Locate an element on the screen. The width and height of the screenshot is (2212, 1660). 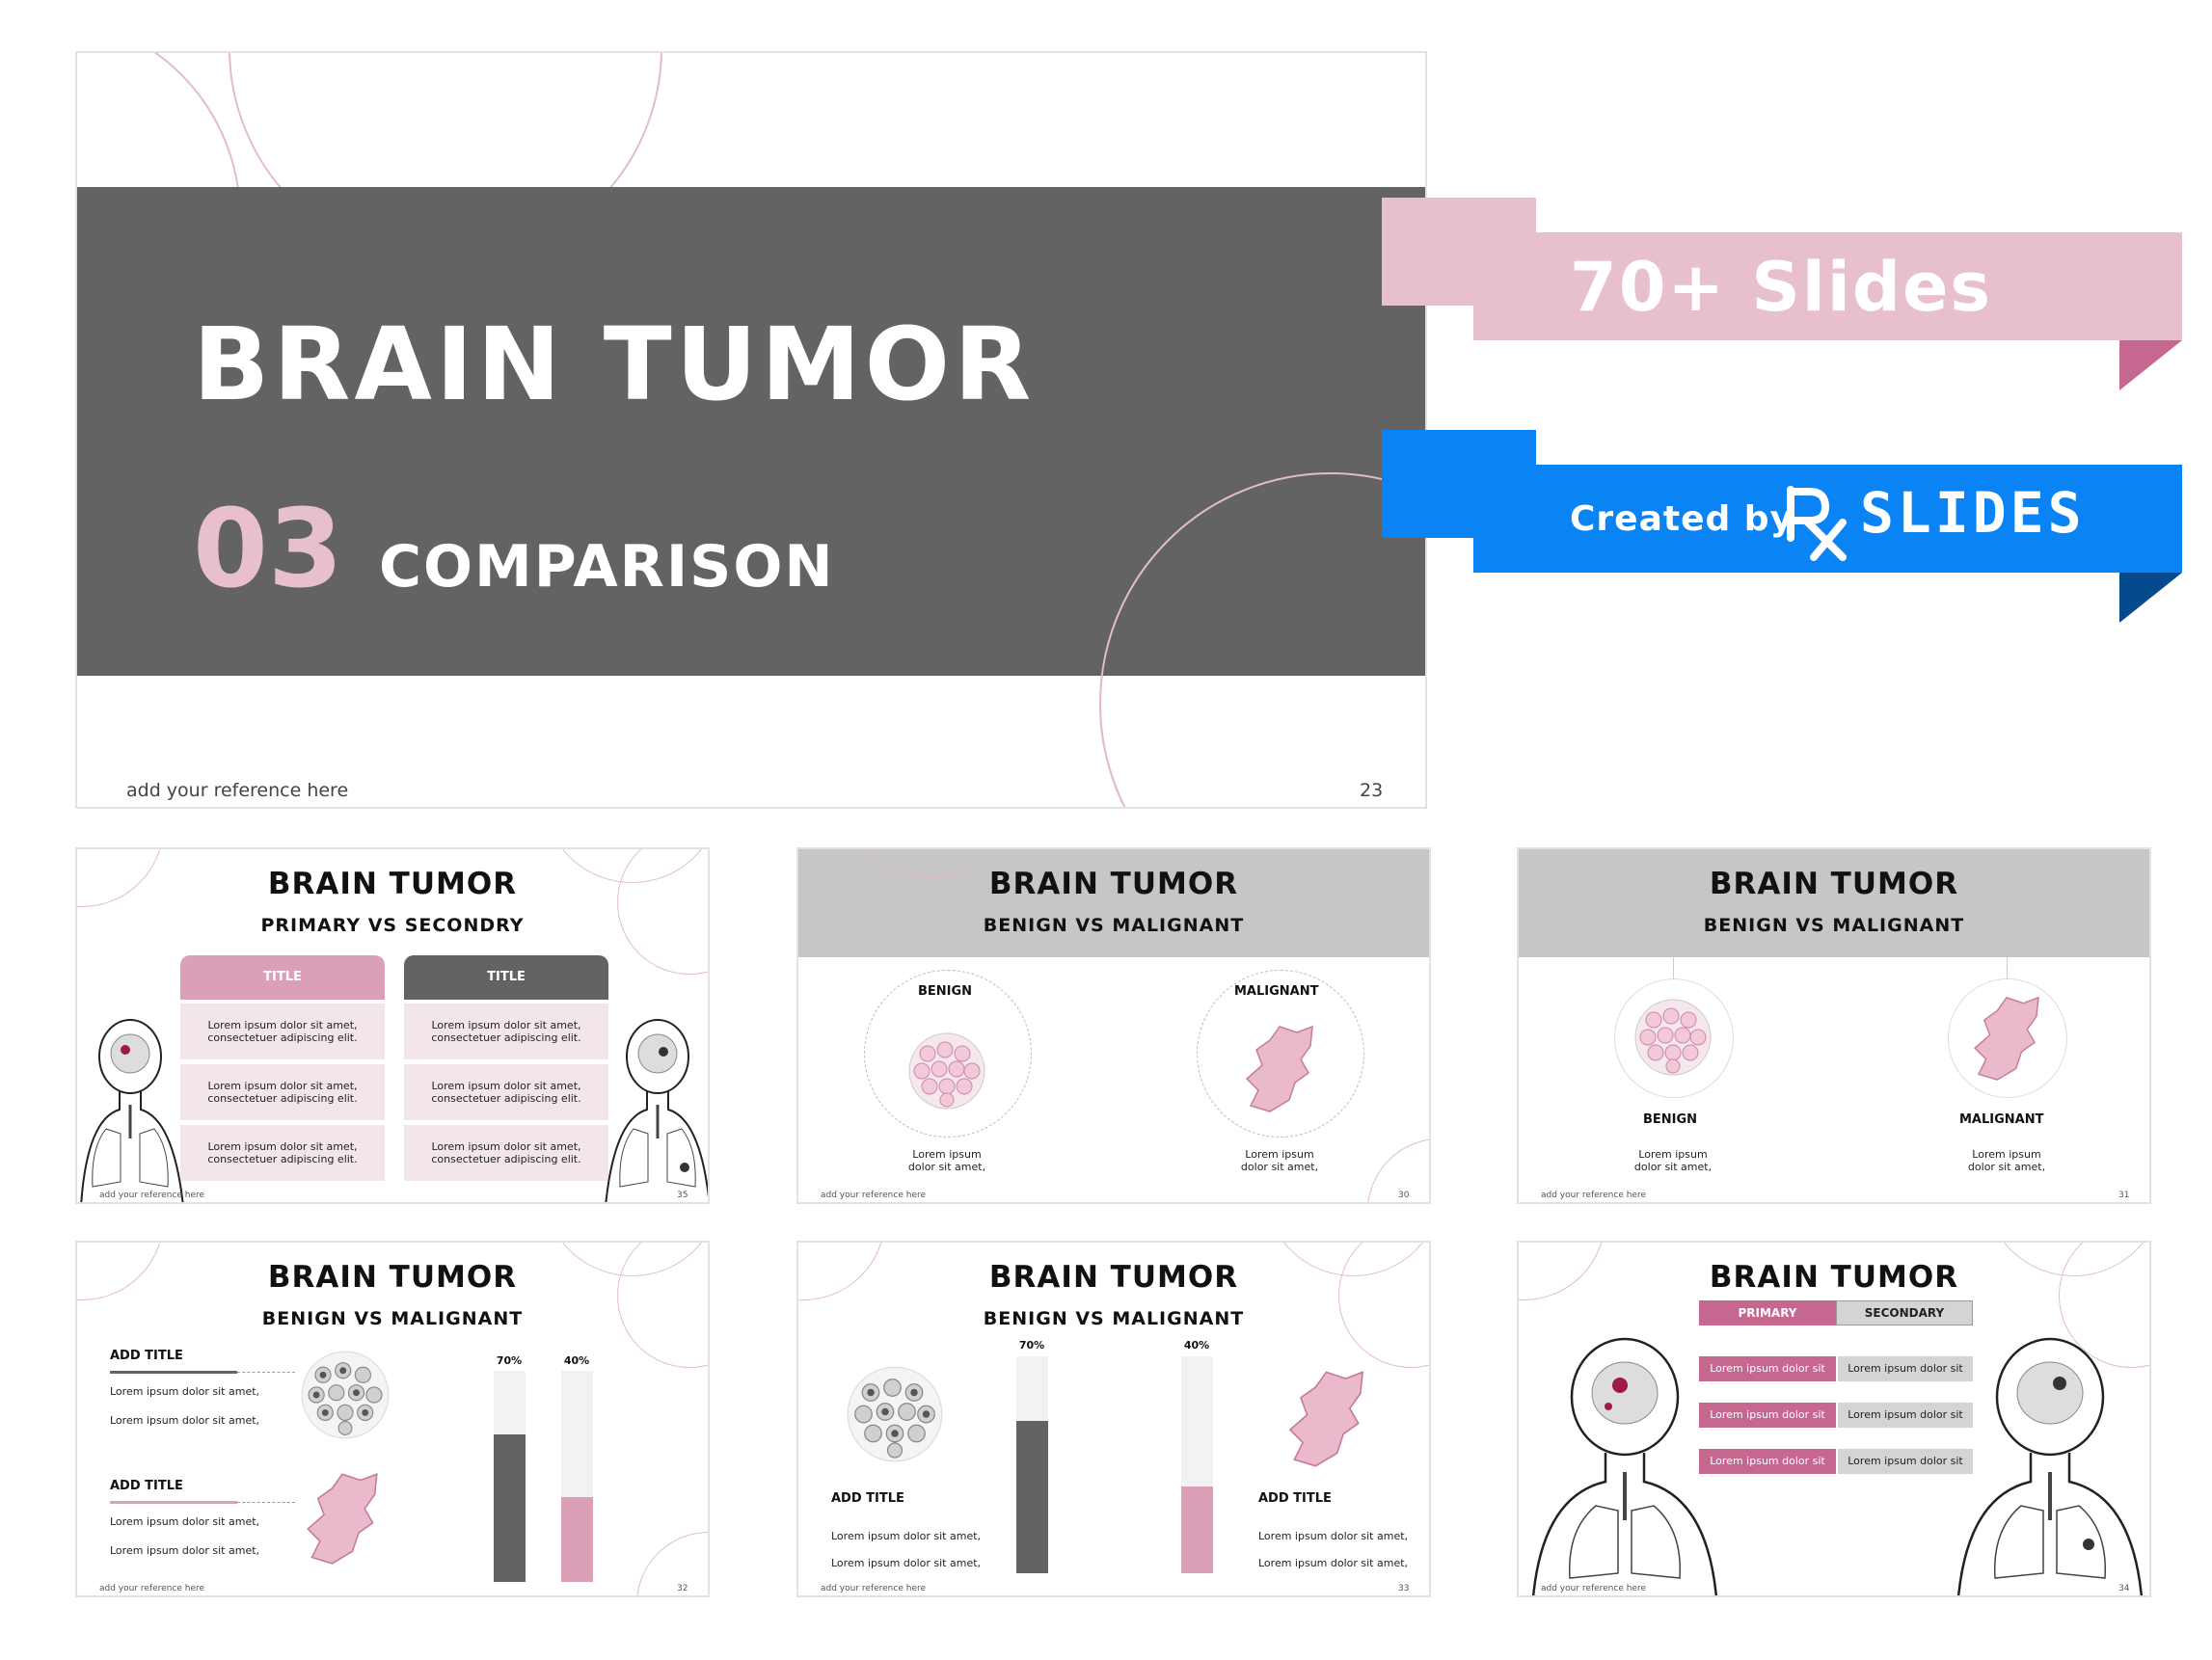
rx-logo-icon is located at coordinates (1819, 522).